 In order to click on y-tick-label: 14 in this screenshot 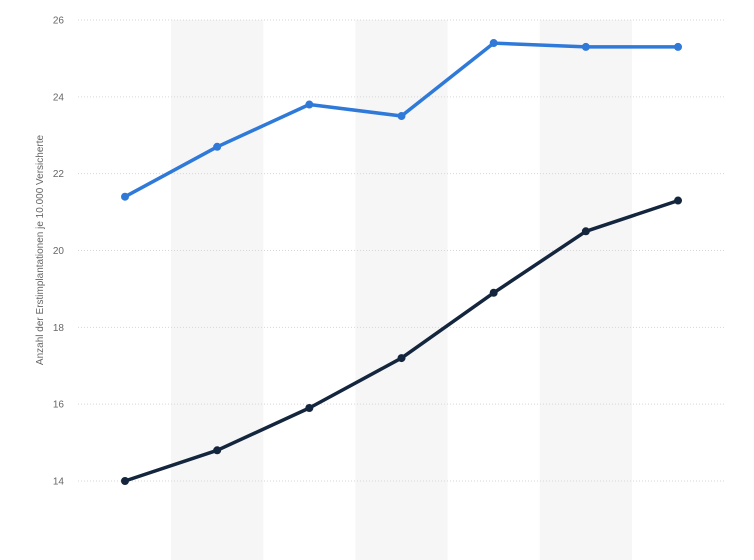, I will do `click(59, 482)`.